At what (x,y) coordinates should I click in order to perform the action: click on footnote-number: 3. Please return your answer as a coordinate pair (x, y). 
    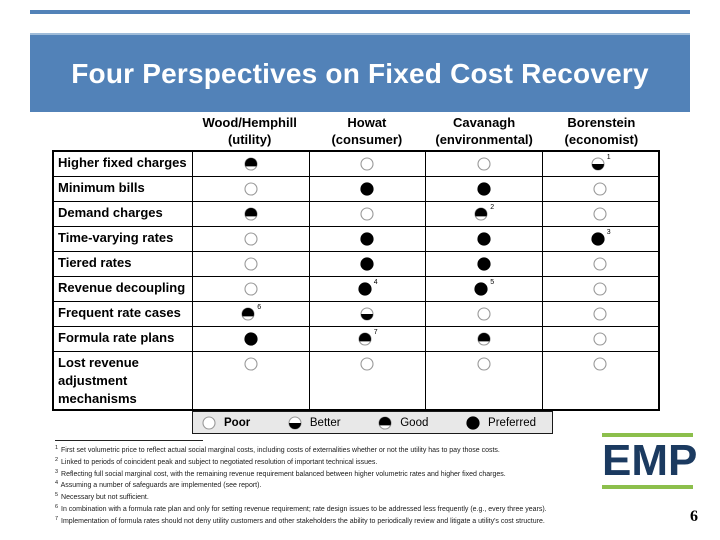
    Looking at the image, I should click on (57, 471).